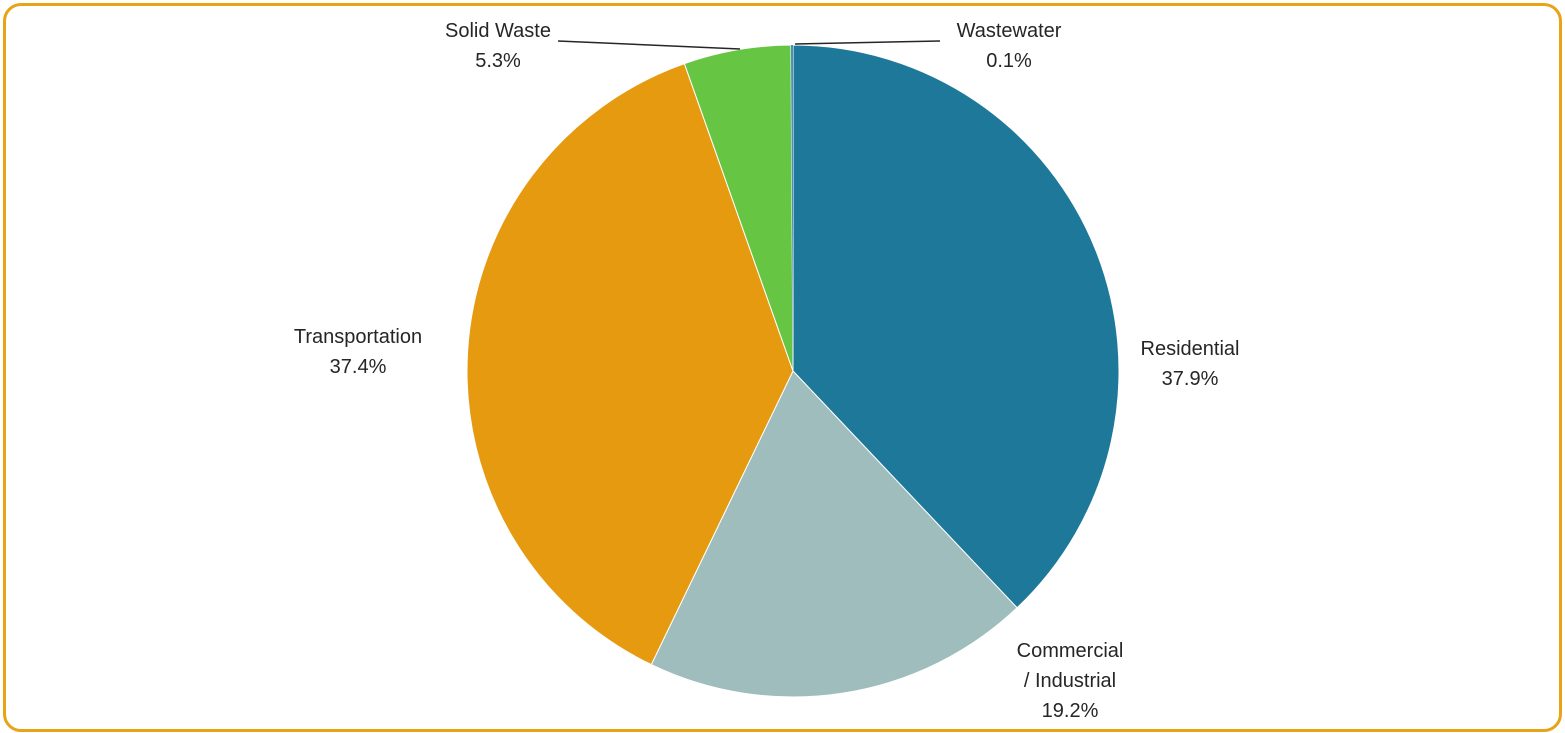 The image size is (1565, 733). What do you see at coordinates (1190, 349) in the screenshot?
I see `slice-name-label: Residential` at bounding box center [1190, 349].